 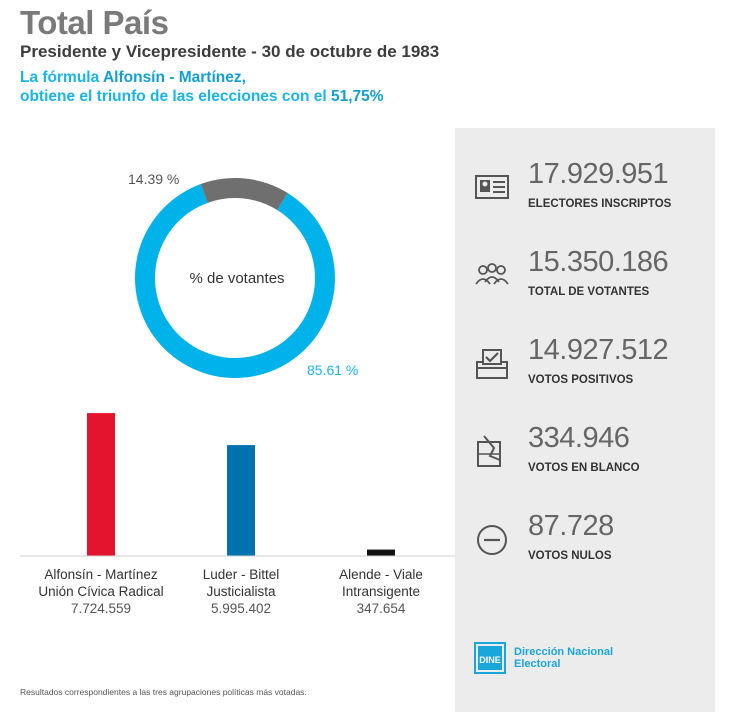 What do you see at coordinates (333, 370) in the screenshot?
I see `donut-label-turnout: 85.61 %` at bounding box center [333, 370].